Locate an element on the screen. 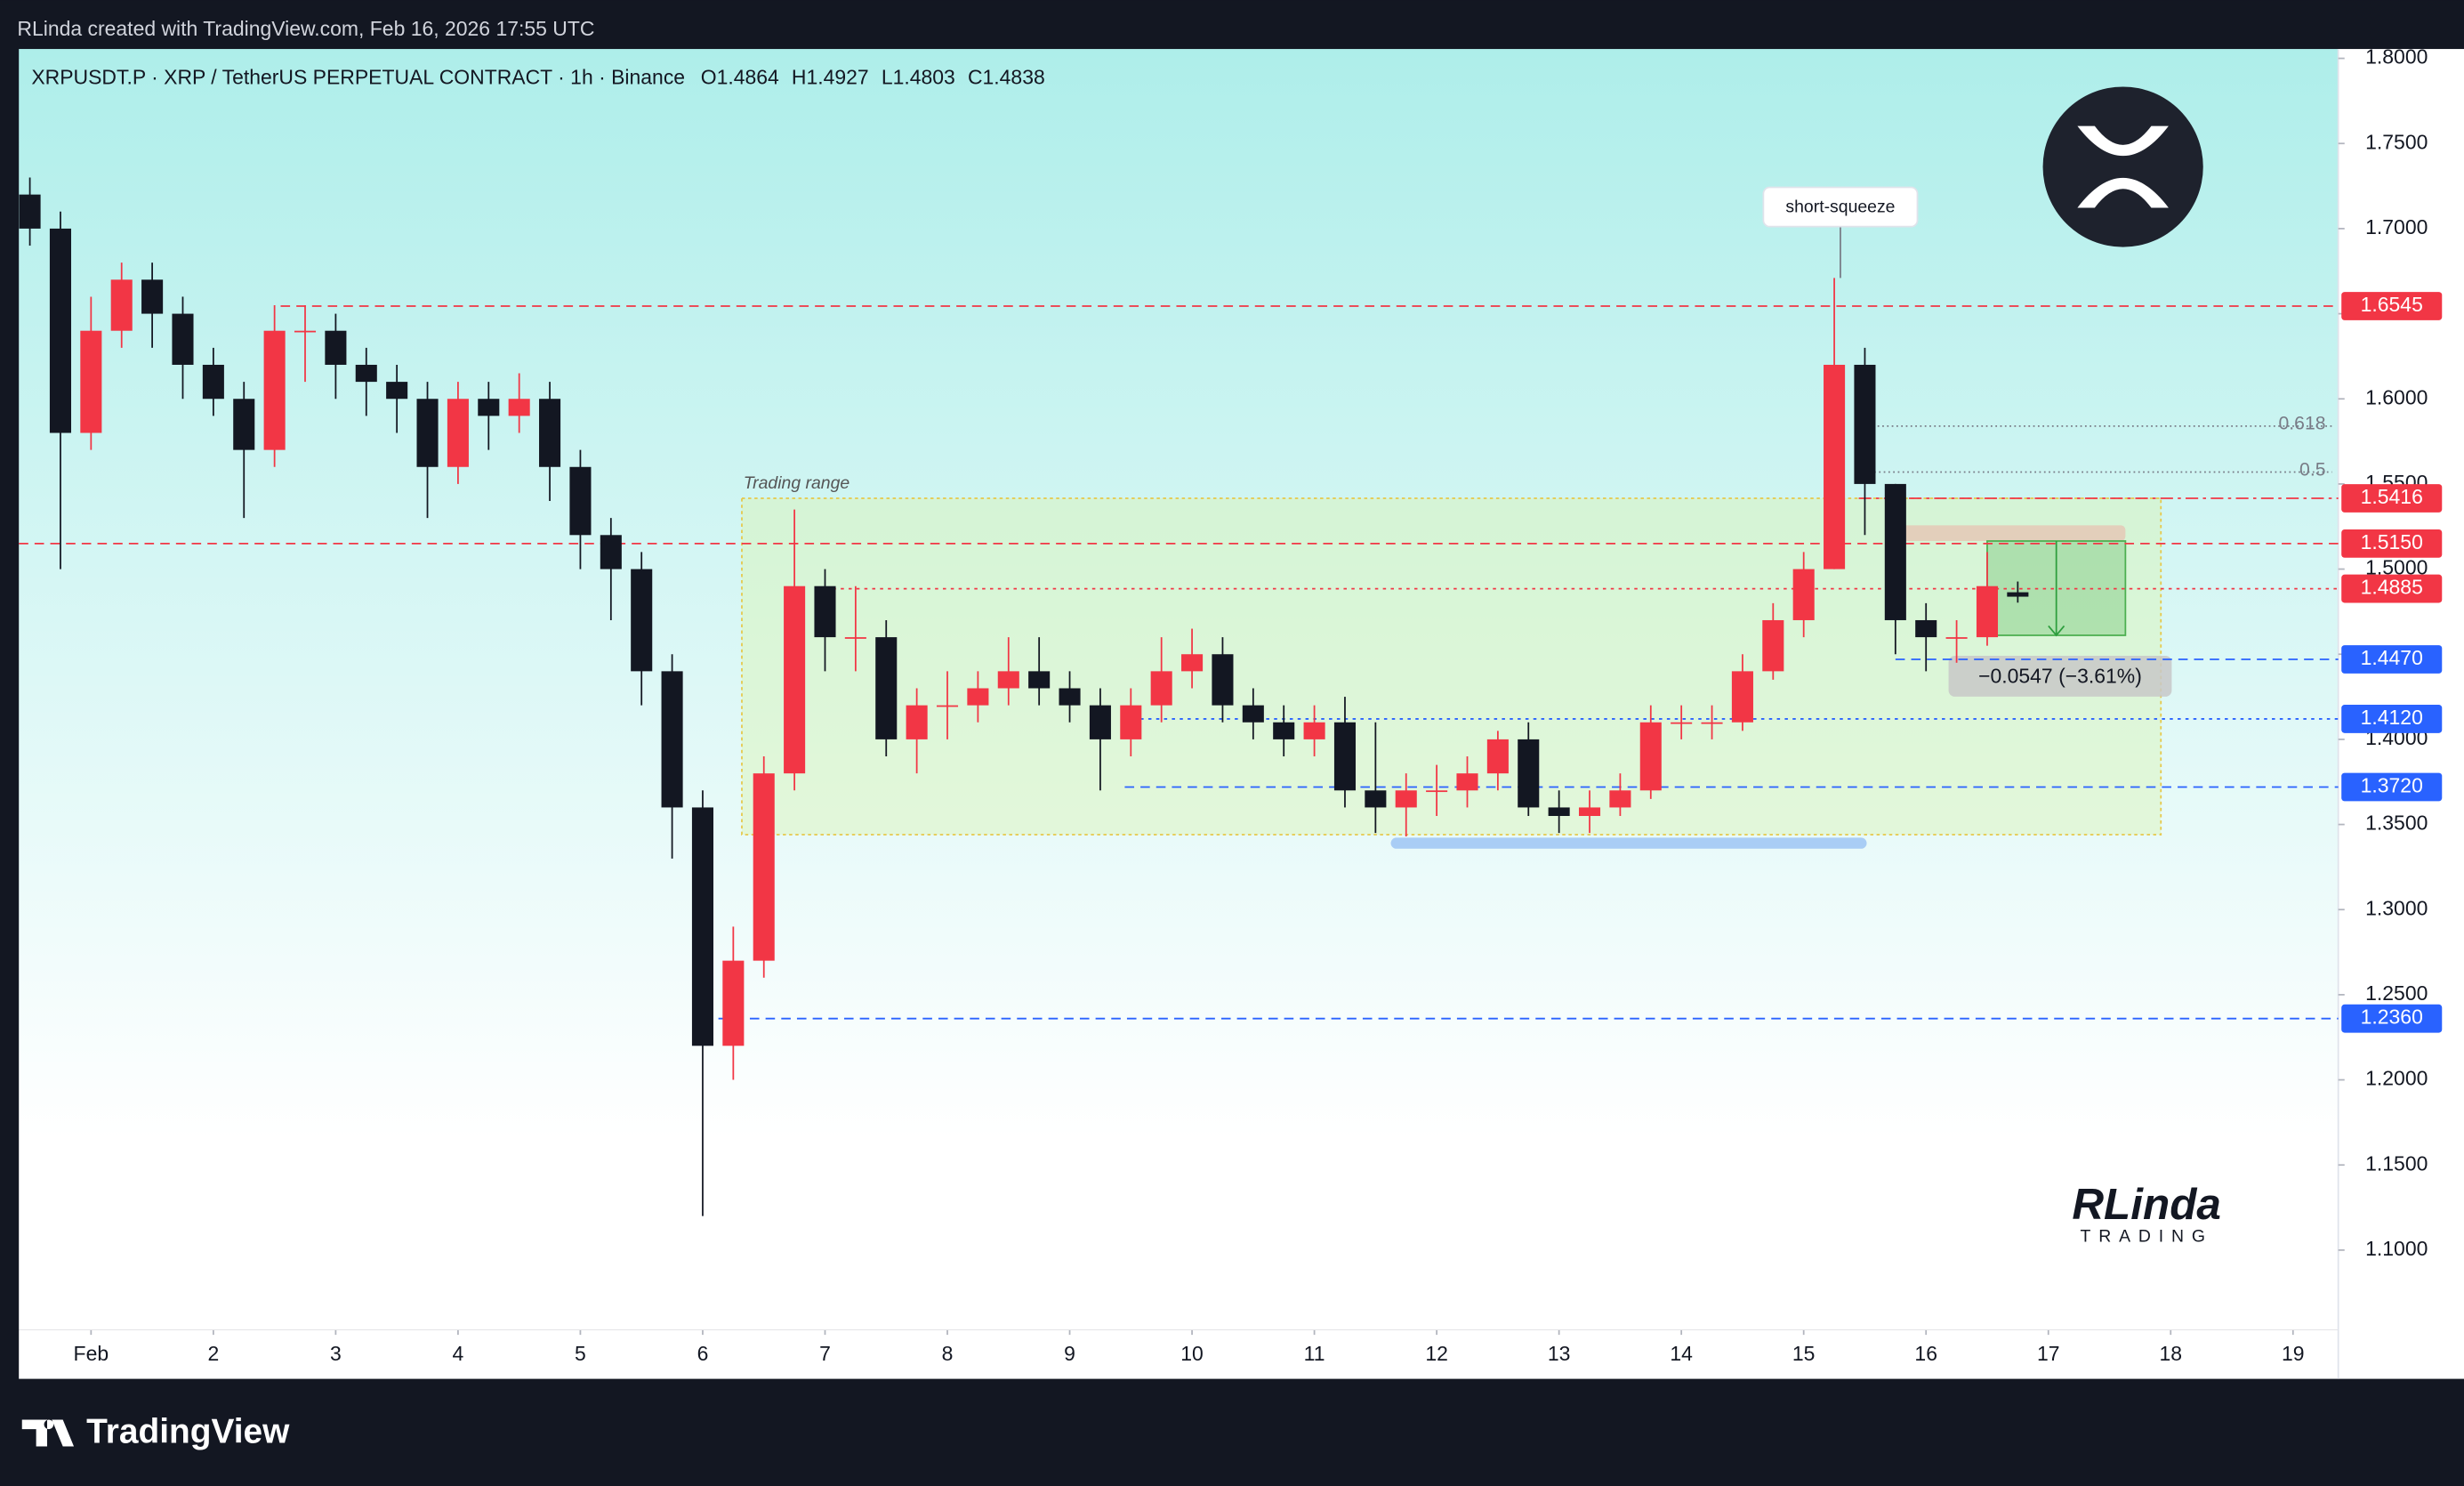  x-tick-label: 15 is located at coordinates (1804, 1353).